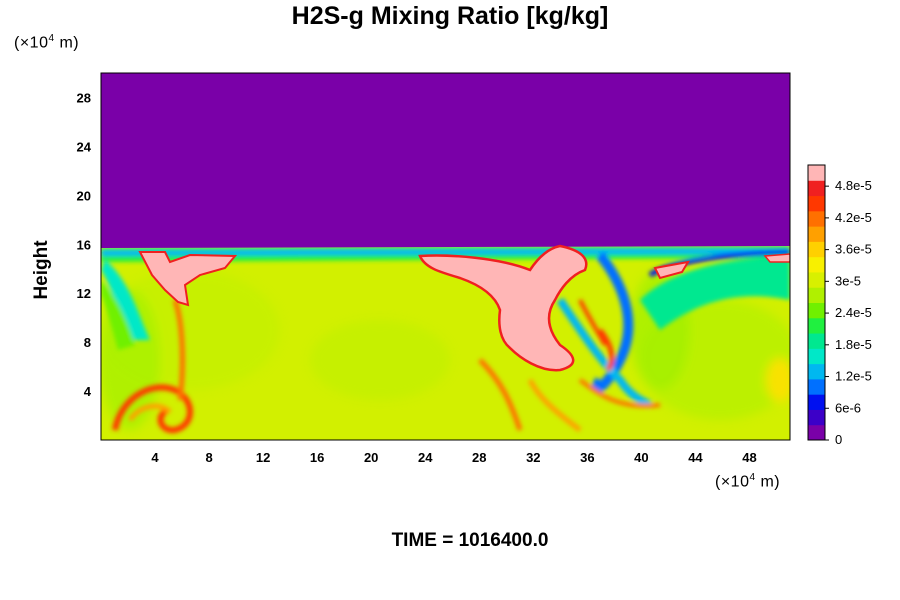 Image resolution: width=900 pixels, height=600 pixels. Describe the element at coordinates (479, 457) in the screenshot. I see `x-tick-label: 28` at that location.